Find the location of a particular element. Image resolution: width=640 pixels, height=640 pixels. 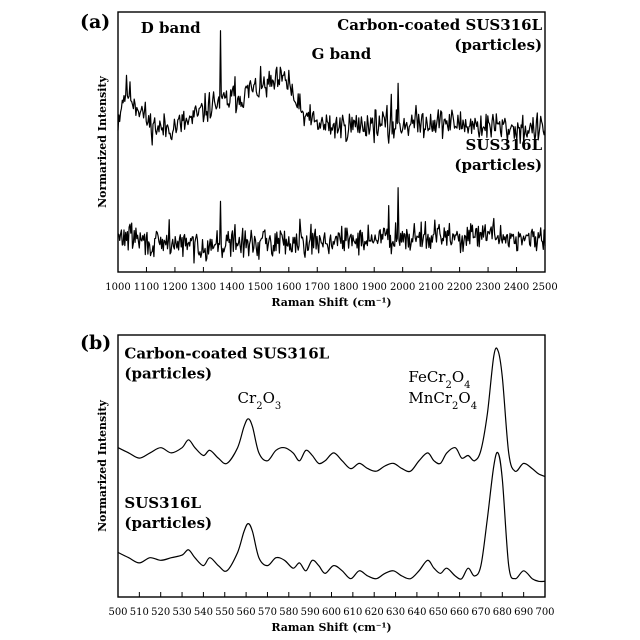

x-tick-label: 1300 is located at coordinates (203, 287).